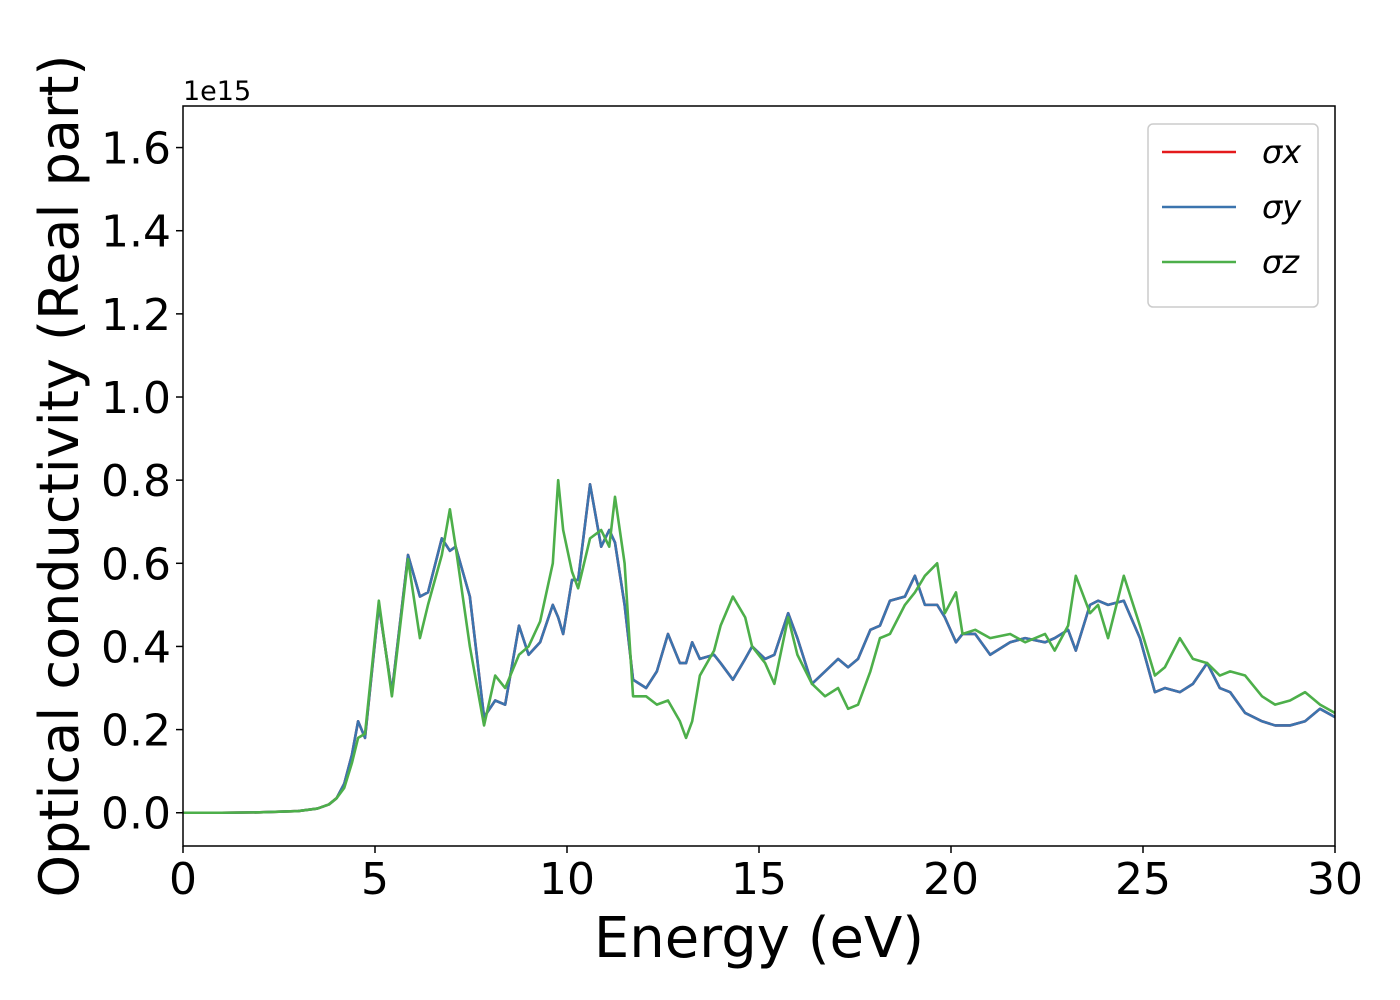  I want to click on legend-label: σx, so click(1282, 152).